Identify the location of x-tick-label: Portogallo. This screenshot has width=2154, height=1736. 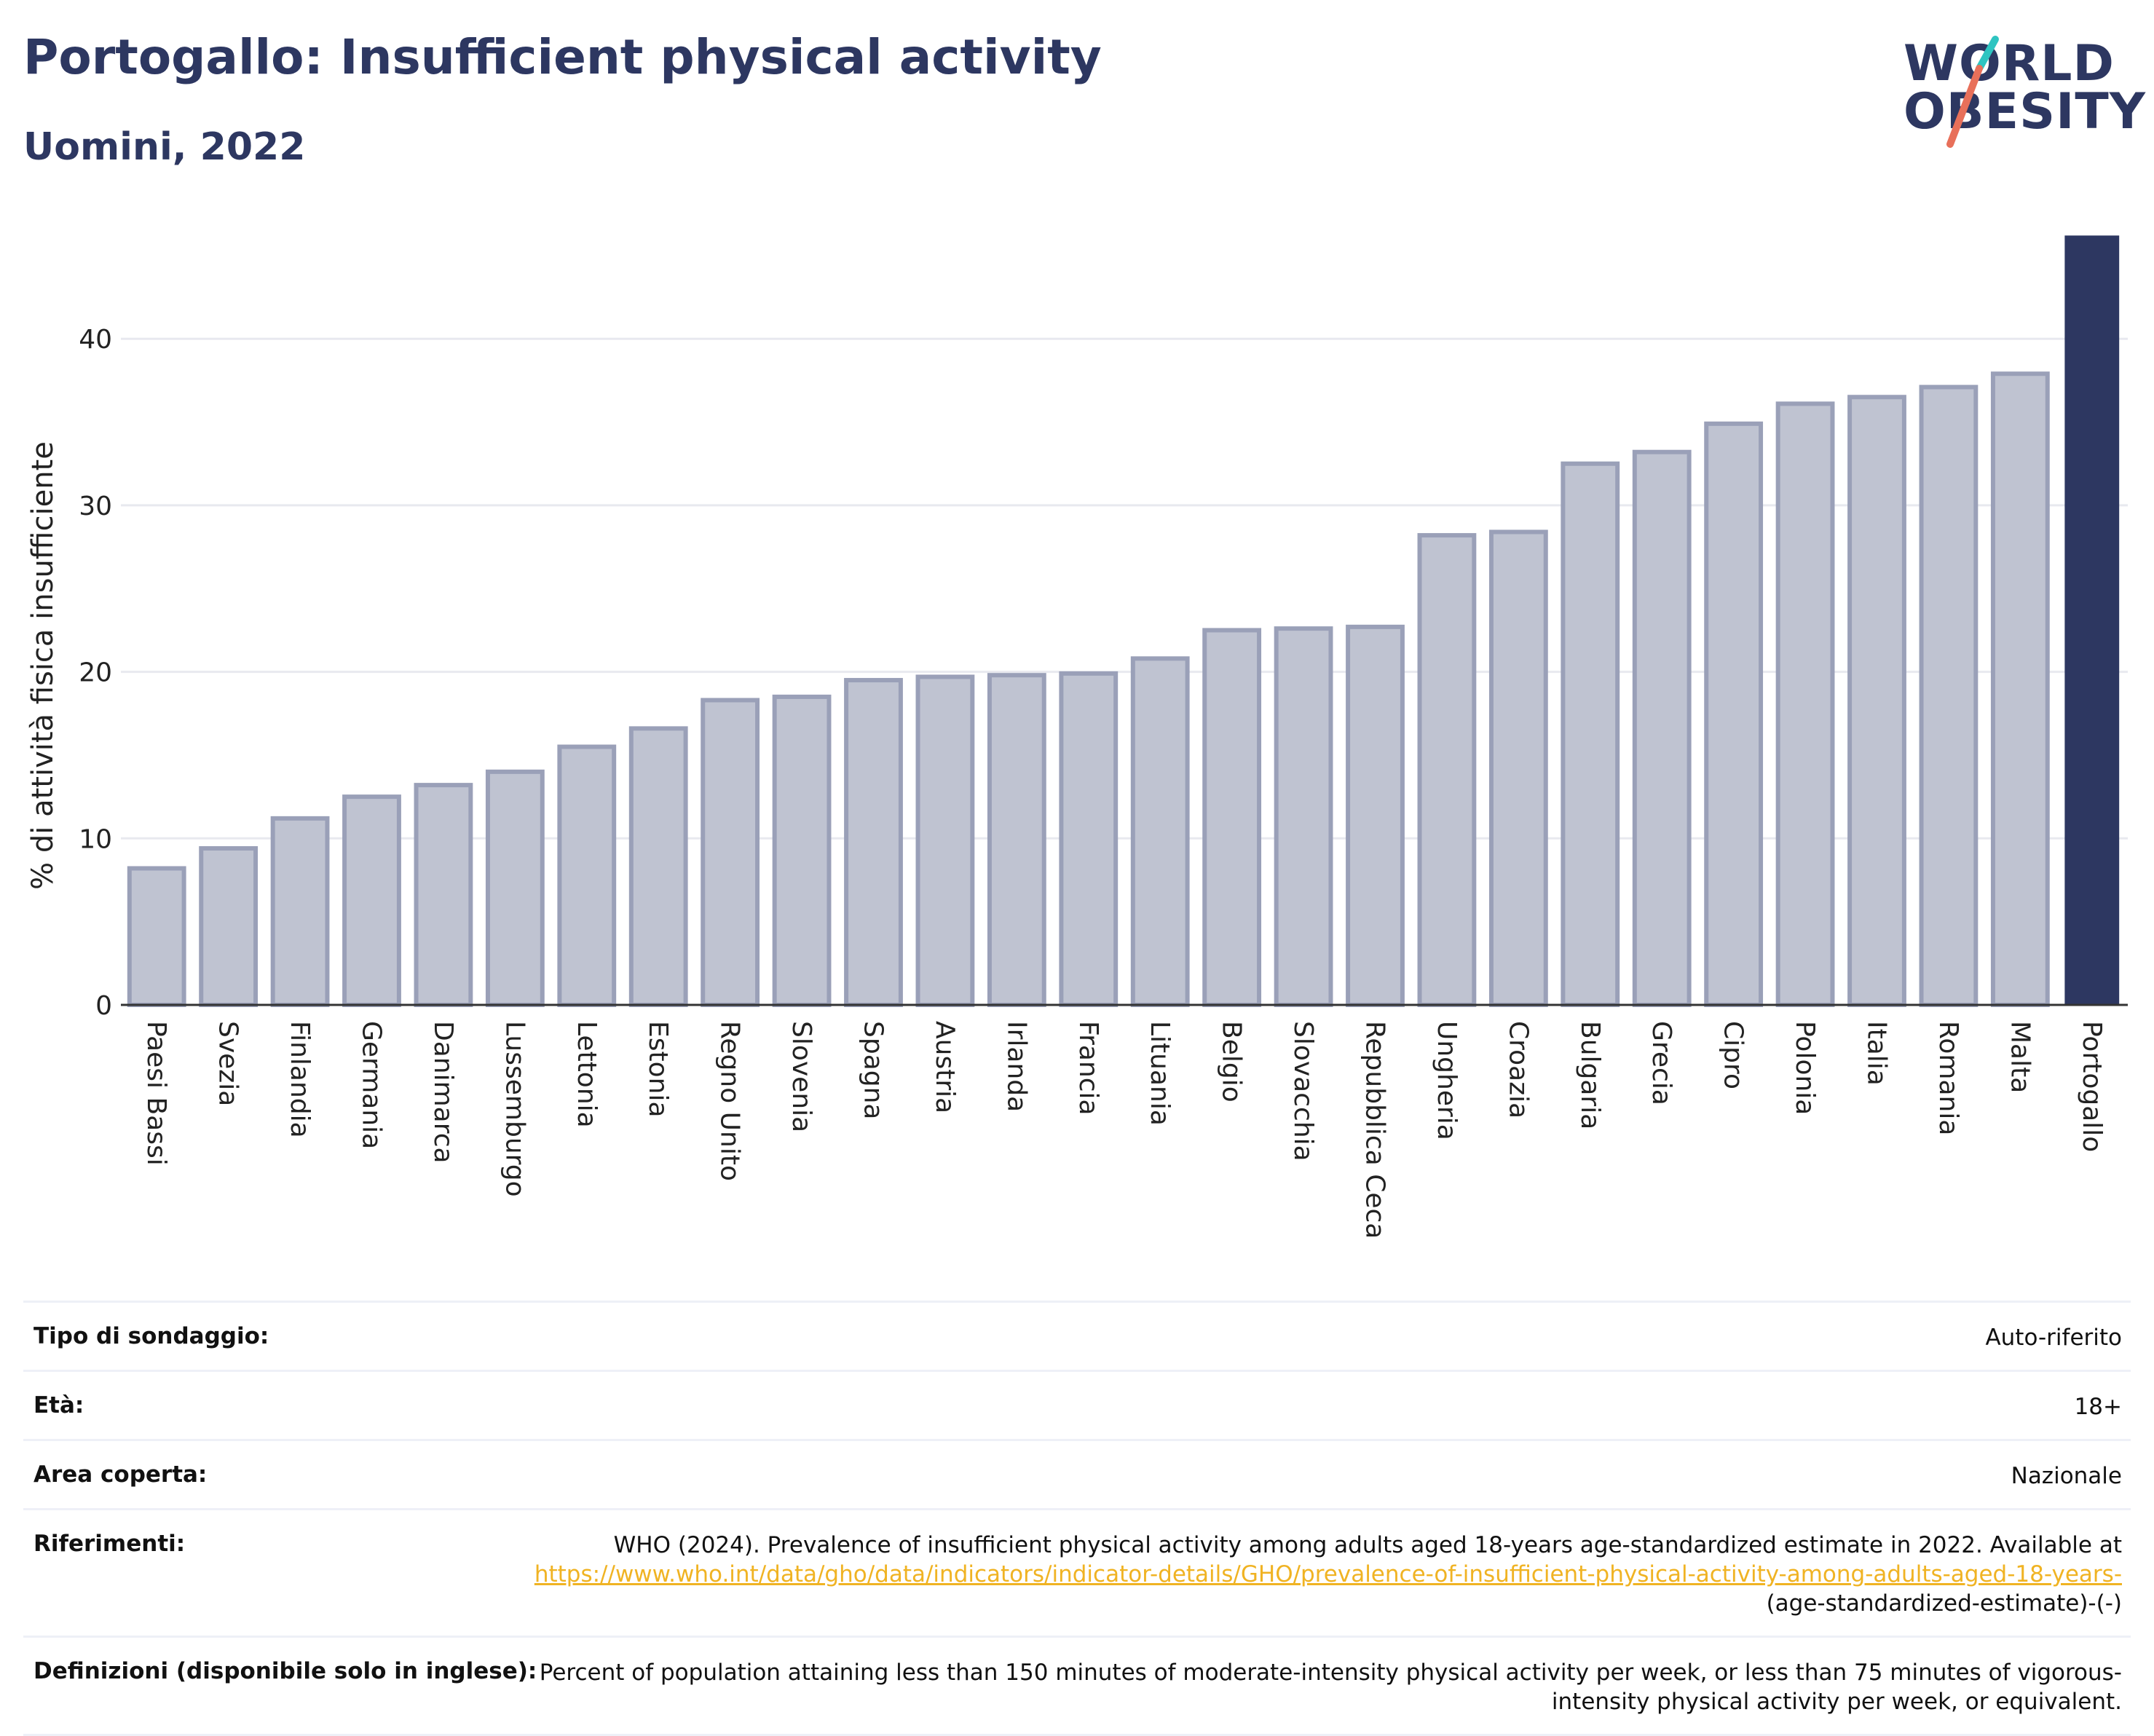
(2092, 1086).